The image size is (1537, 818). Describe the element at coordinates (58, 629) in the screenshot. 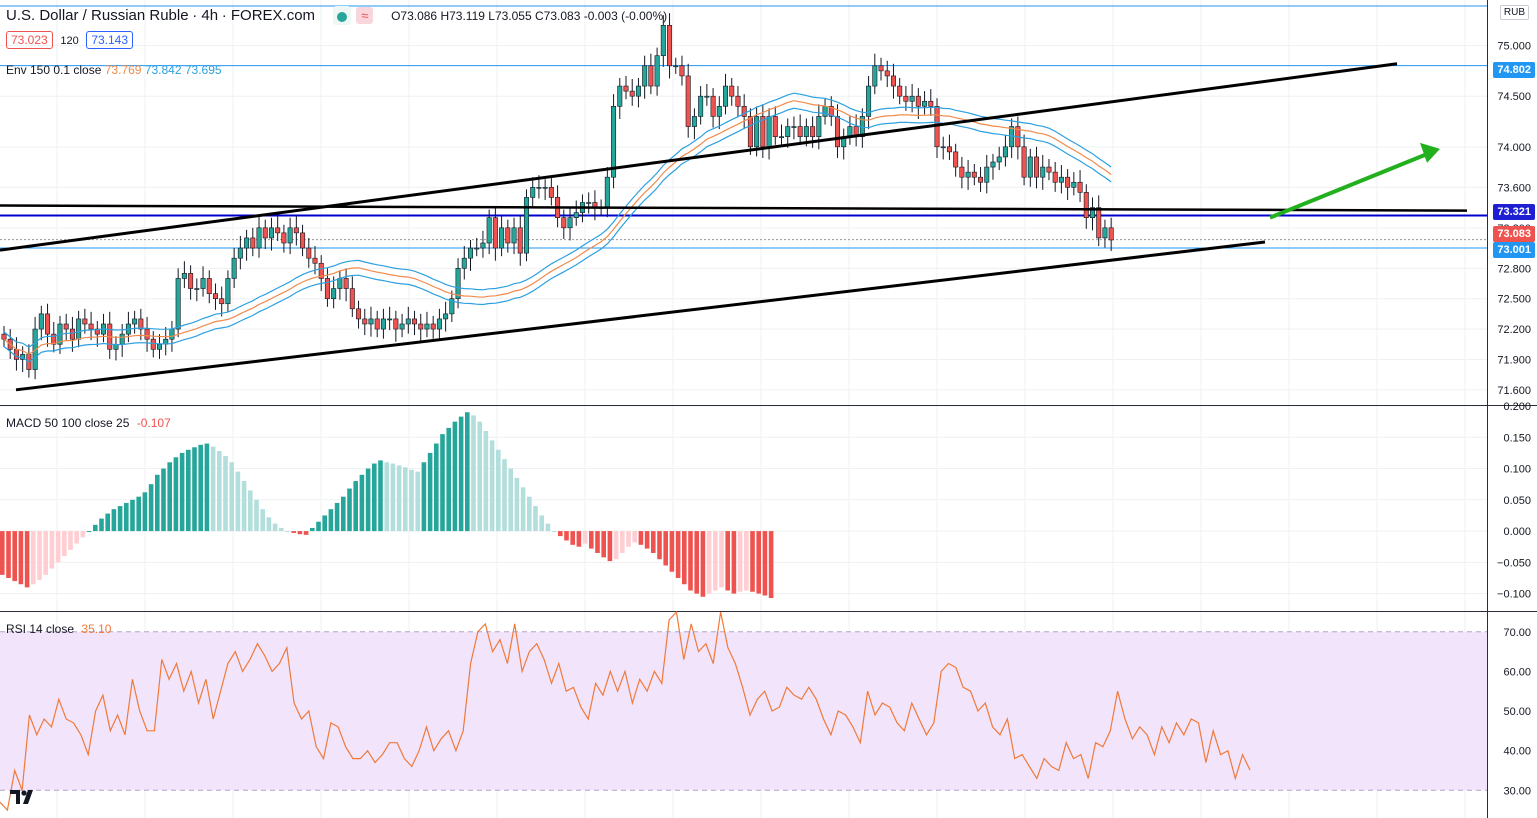

I see `rsi-legend: RSI 14 close 35.10` at that location.